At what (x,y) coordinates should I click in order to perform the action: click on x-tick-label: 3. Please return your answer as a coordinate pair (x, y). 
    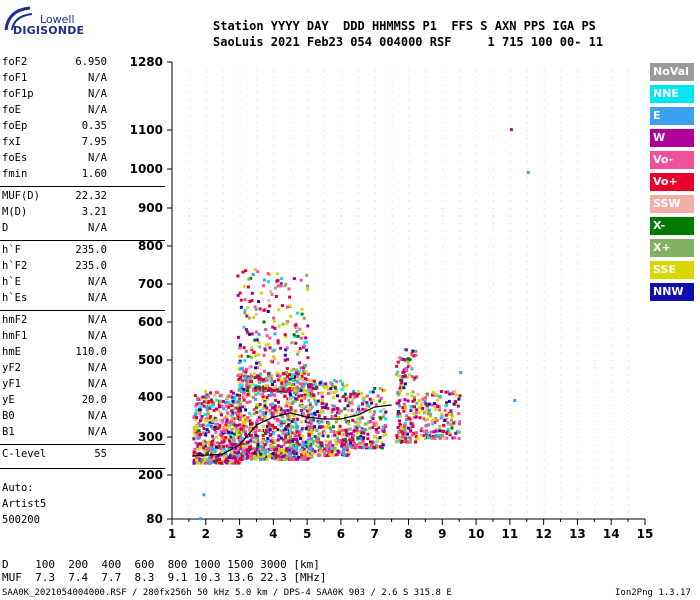
    Looking at the image, I should click on (239, 534).